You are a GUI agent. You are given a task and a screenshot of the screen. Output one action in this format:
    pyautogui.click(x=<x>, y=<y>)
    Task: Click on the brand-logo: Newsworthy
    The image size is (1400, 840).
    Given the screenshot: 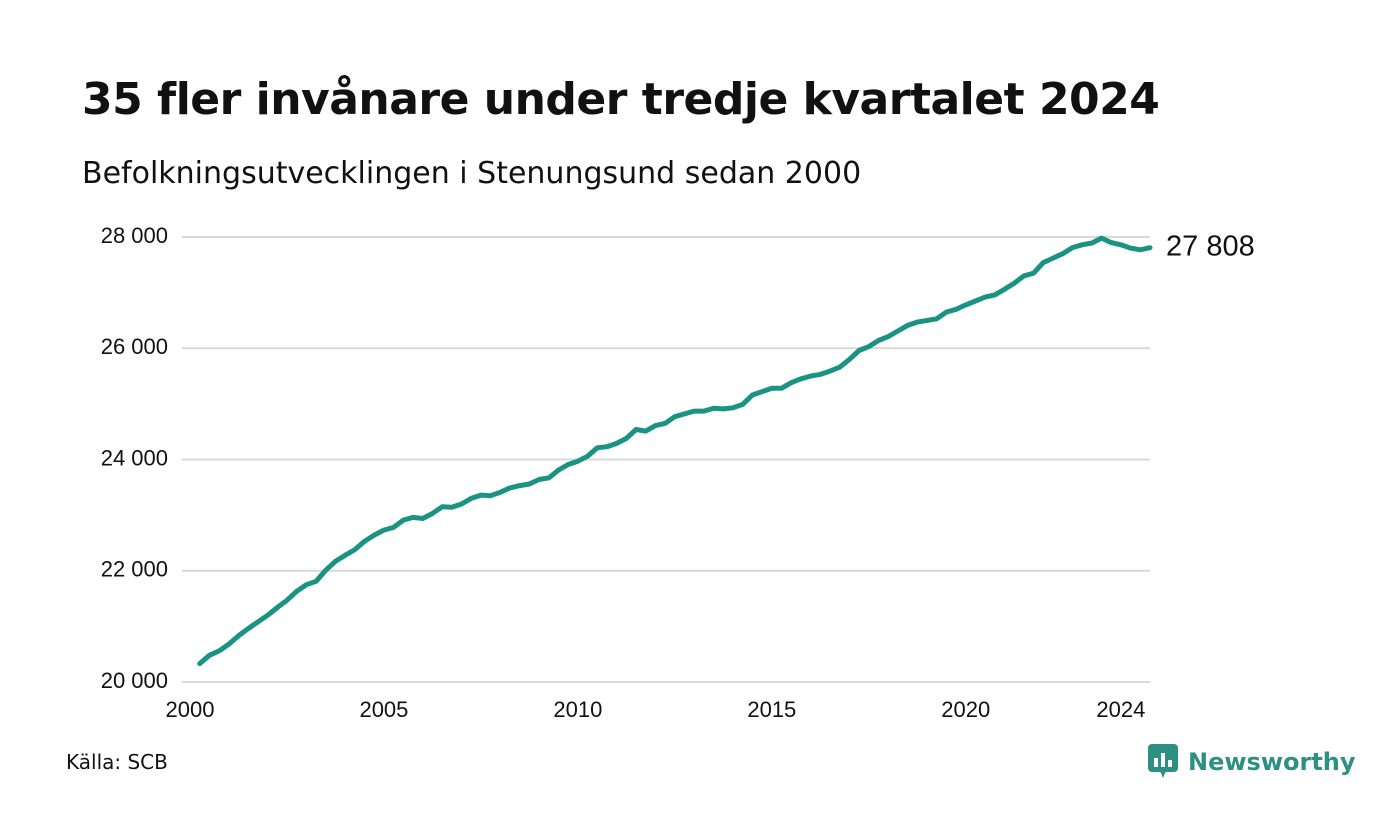 What is the action you would take?
    pyautogui.click(x=1252, y=762)
    